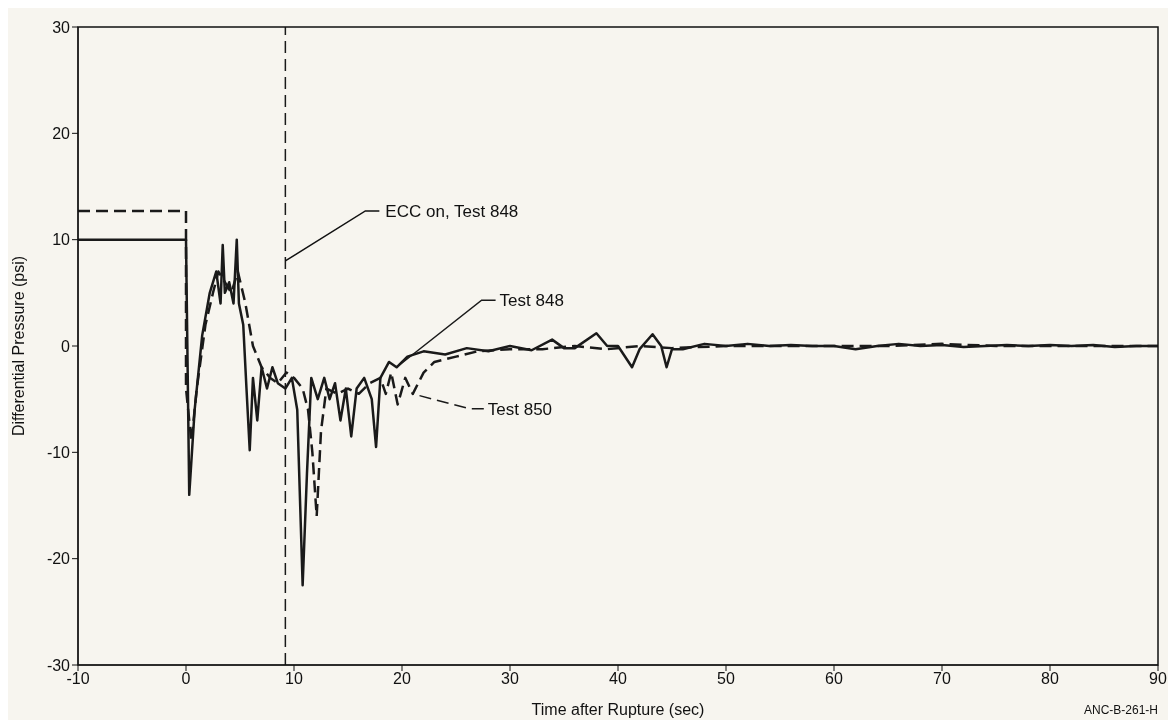  I want to click on y-tick-label: 10, so click(61, 240).